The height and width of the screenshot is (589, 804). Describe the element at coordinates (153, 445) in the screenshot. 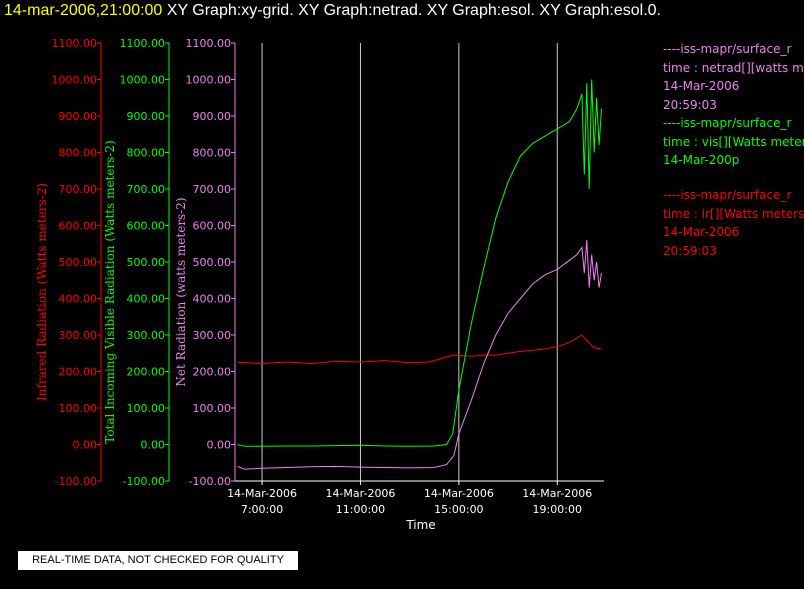

I see `y-tick-label-vis: 0.00` at that location.